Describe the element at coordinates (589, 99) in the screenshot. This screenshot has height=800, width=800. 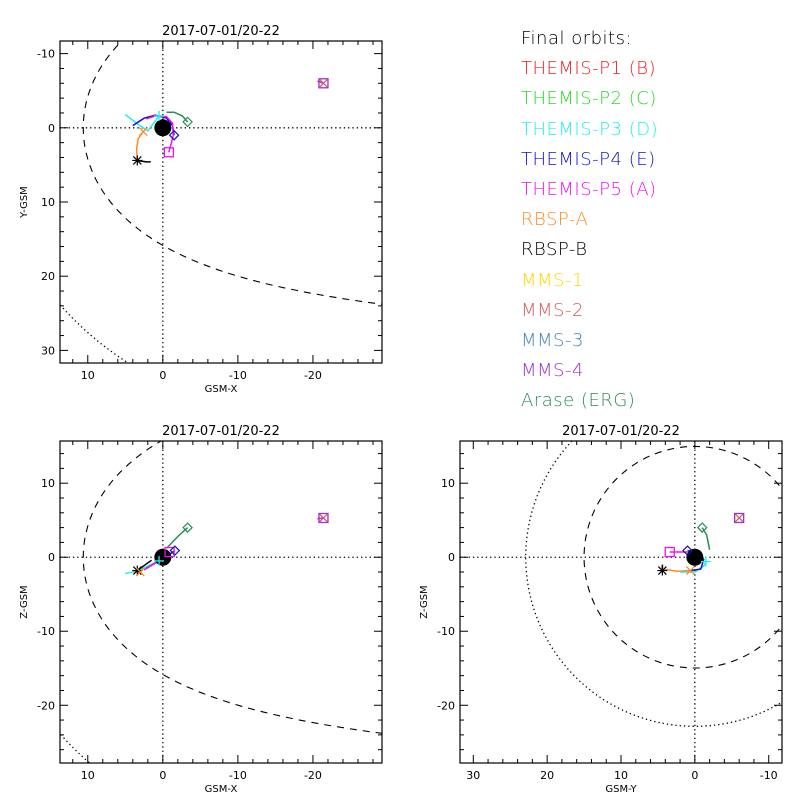
I see `legend-item-themis-p2: THEMIS-P2 (C)` at that location.